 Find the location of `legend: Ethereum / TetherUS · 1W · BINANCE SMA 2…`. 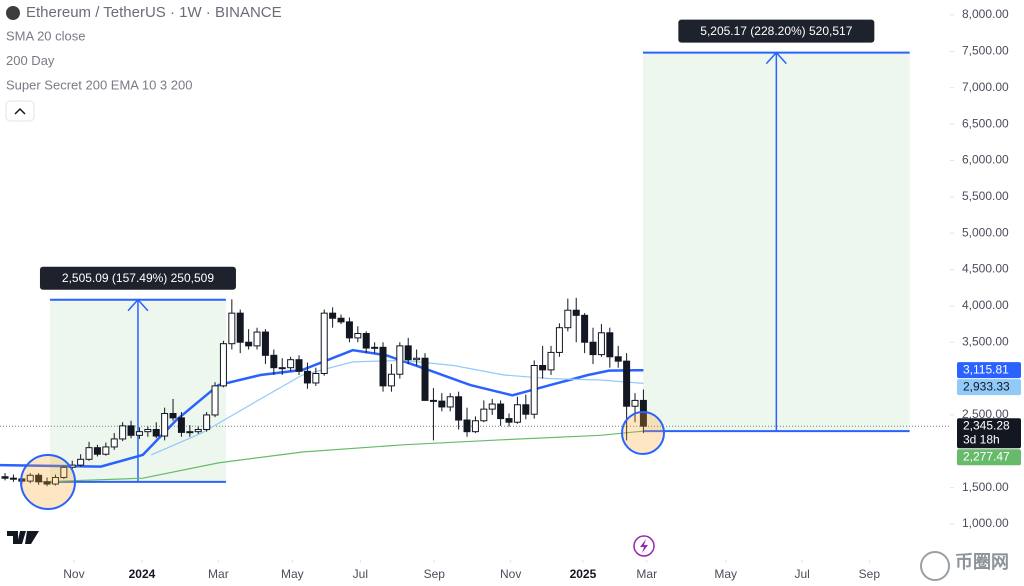

legend: Ethereum / TetherUS · 1W · BINANCE SMA 2… is located at coordinates (143, 63).